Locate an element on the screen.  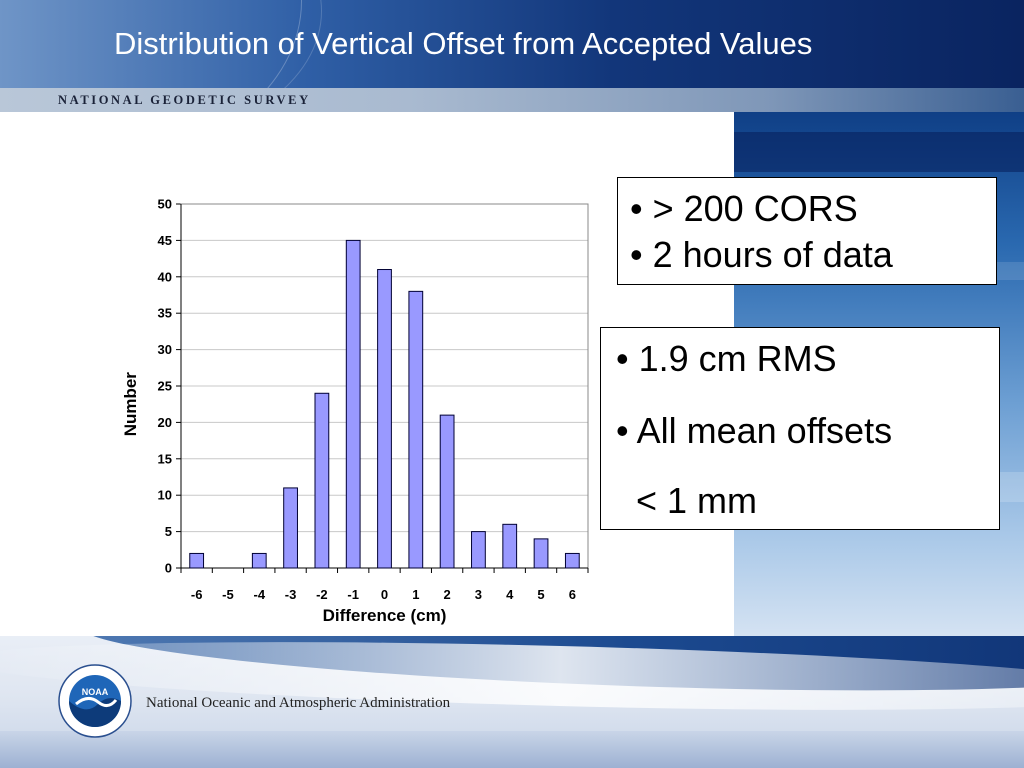
y-tick-label: 45 is located at coordinates (165, 240).